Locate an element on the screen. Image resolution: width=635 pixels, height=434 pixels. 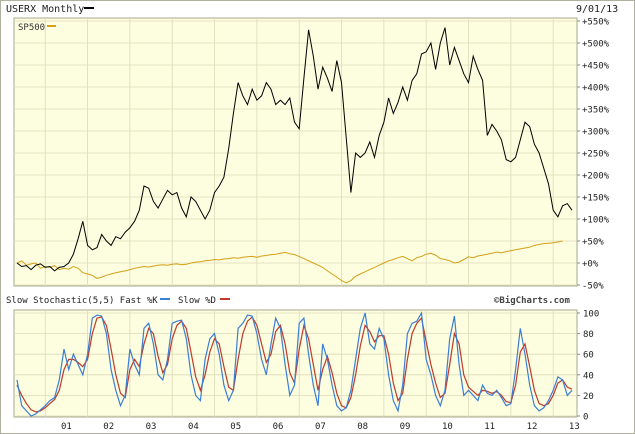
price-tick-label: +300% is located at coordinates (596, 133).